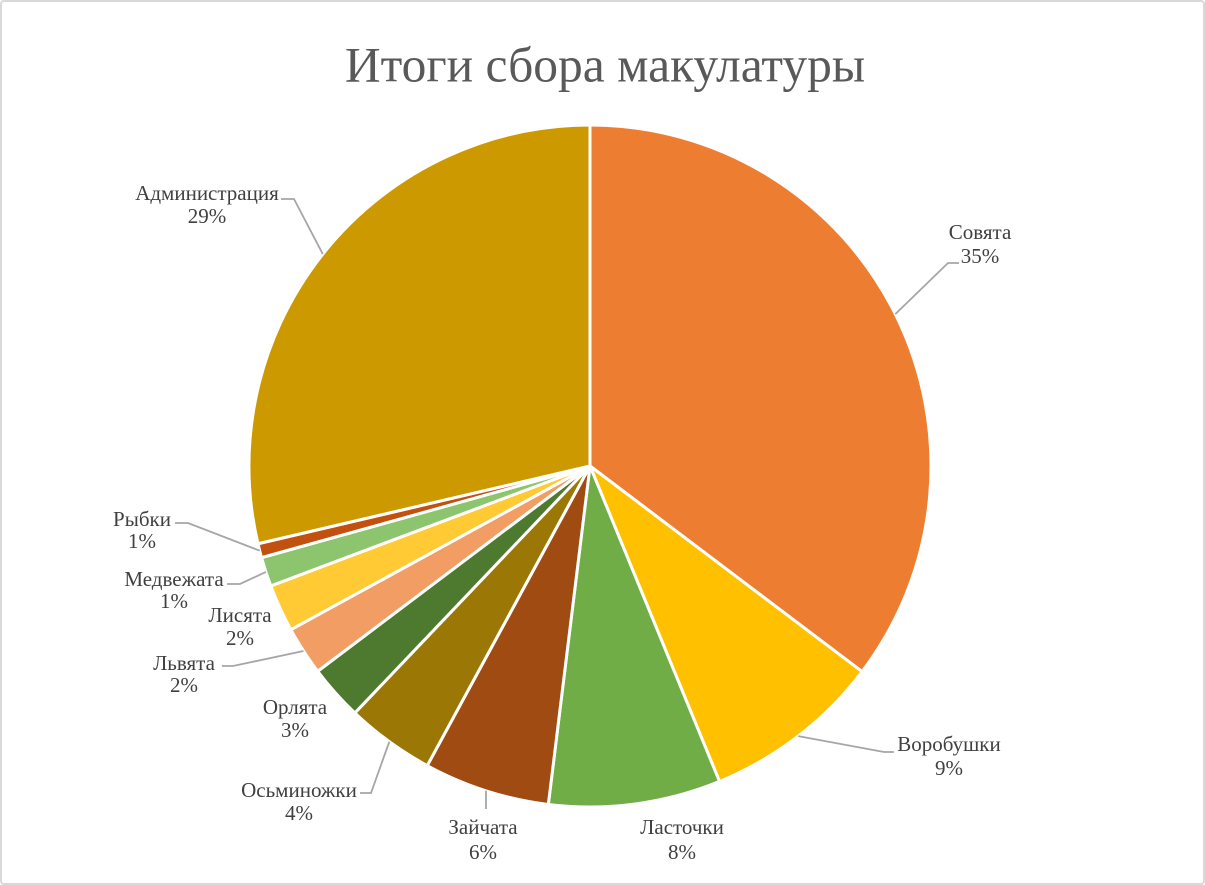 The image size is (1205, 885). What do you see at coordinates (605, 65) in the screenshot?
I see `chart-title: Итоги сбора макулатуры` at bounding box center [605, 65].